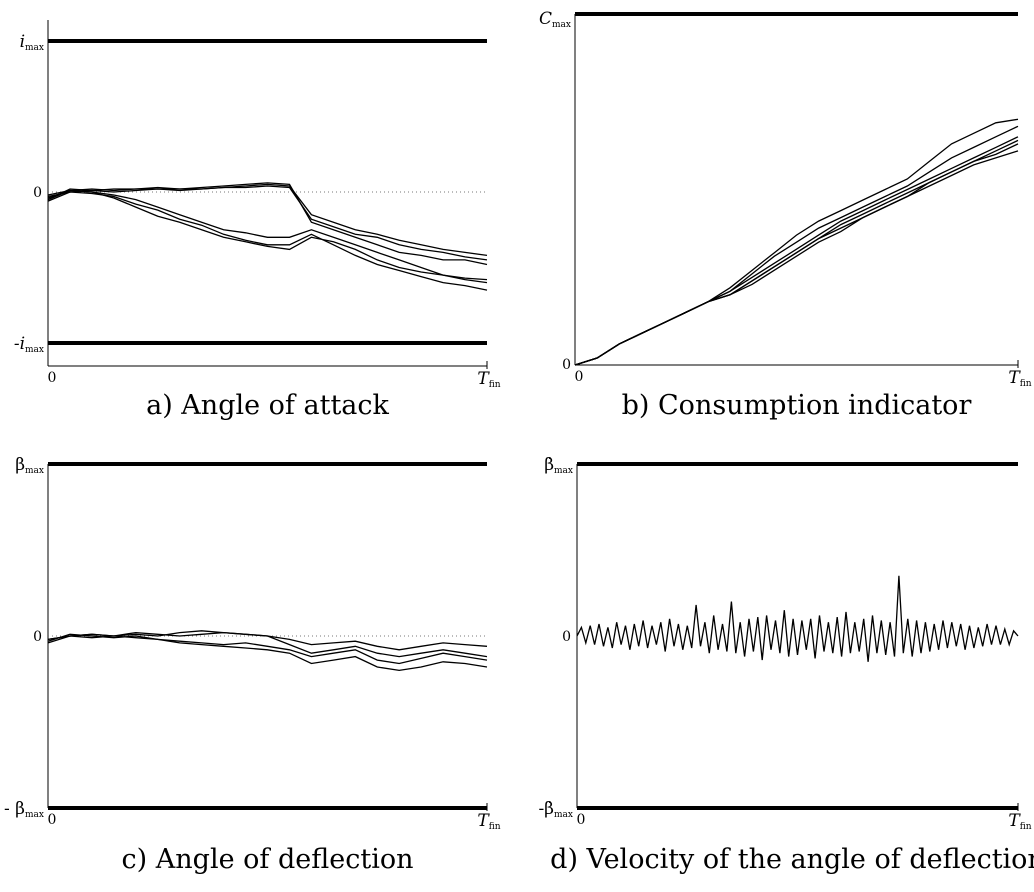 The height and width of the screenshot is (892, 1034). What do you see at coordinates (24, 809) in the screenshot?
I see `tick-label: - βmax` at bounding box center [24, 809].